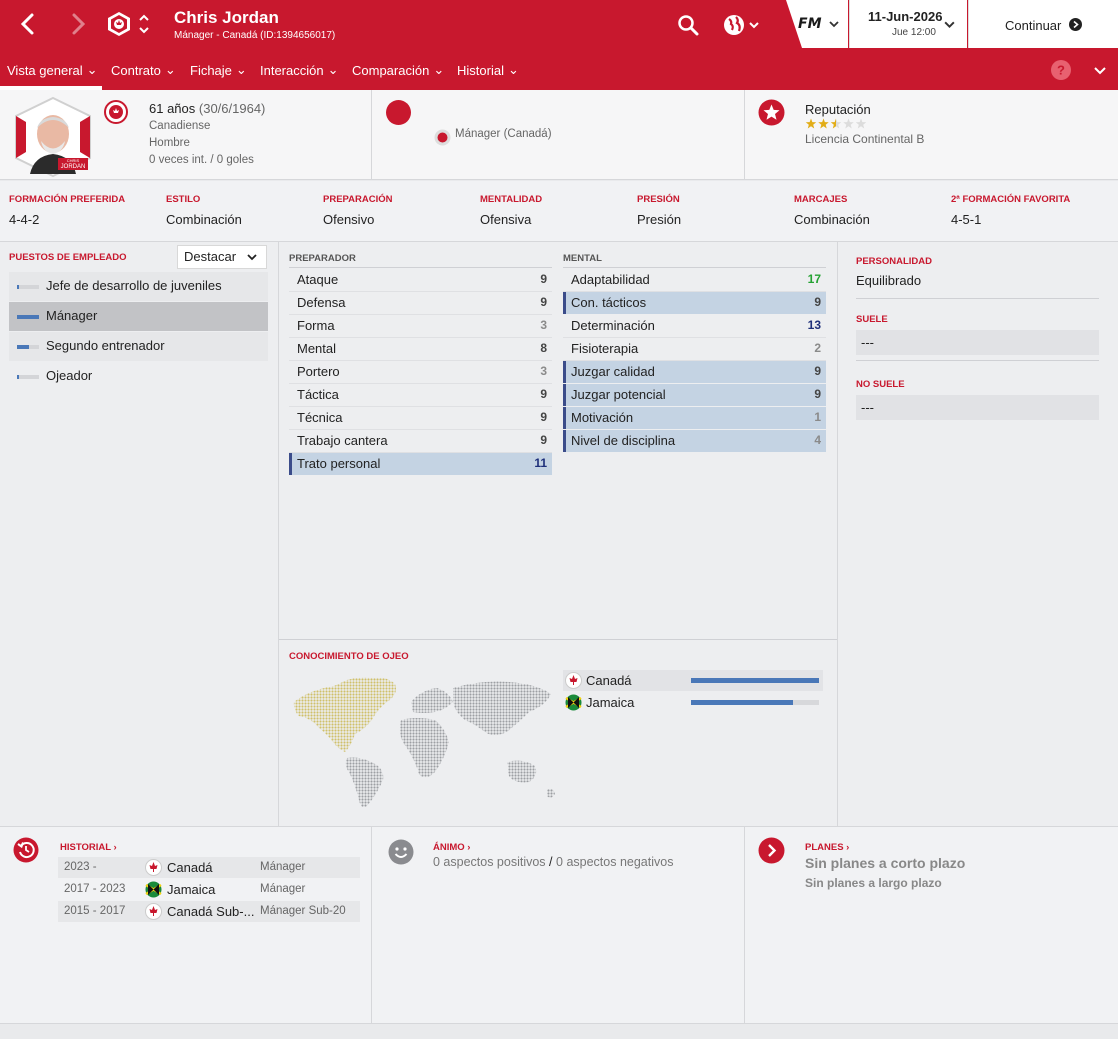 The height and width of the screenshot is (1039, 1118). What do you see at coordinates (914, 32) in the screenshot?
I see `current-time: Jue 12:00` at bounding box center [914, 32].